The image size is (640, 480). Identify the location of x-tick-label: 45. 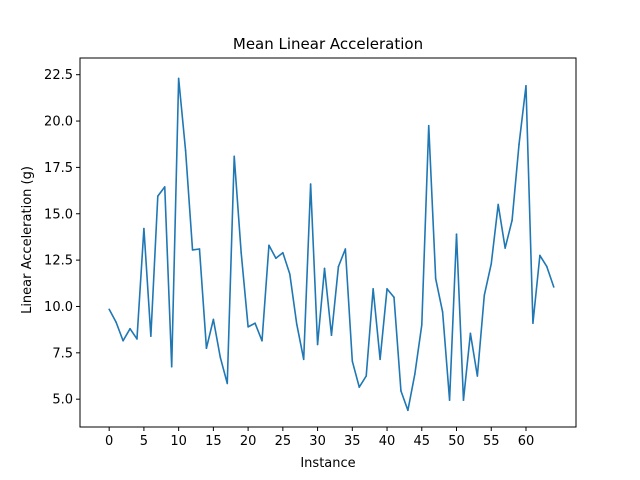
(422, 441).